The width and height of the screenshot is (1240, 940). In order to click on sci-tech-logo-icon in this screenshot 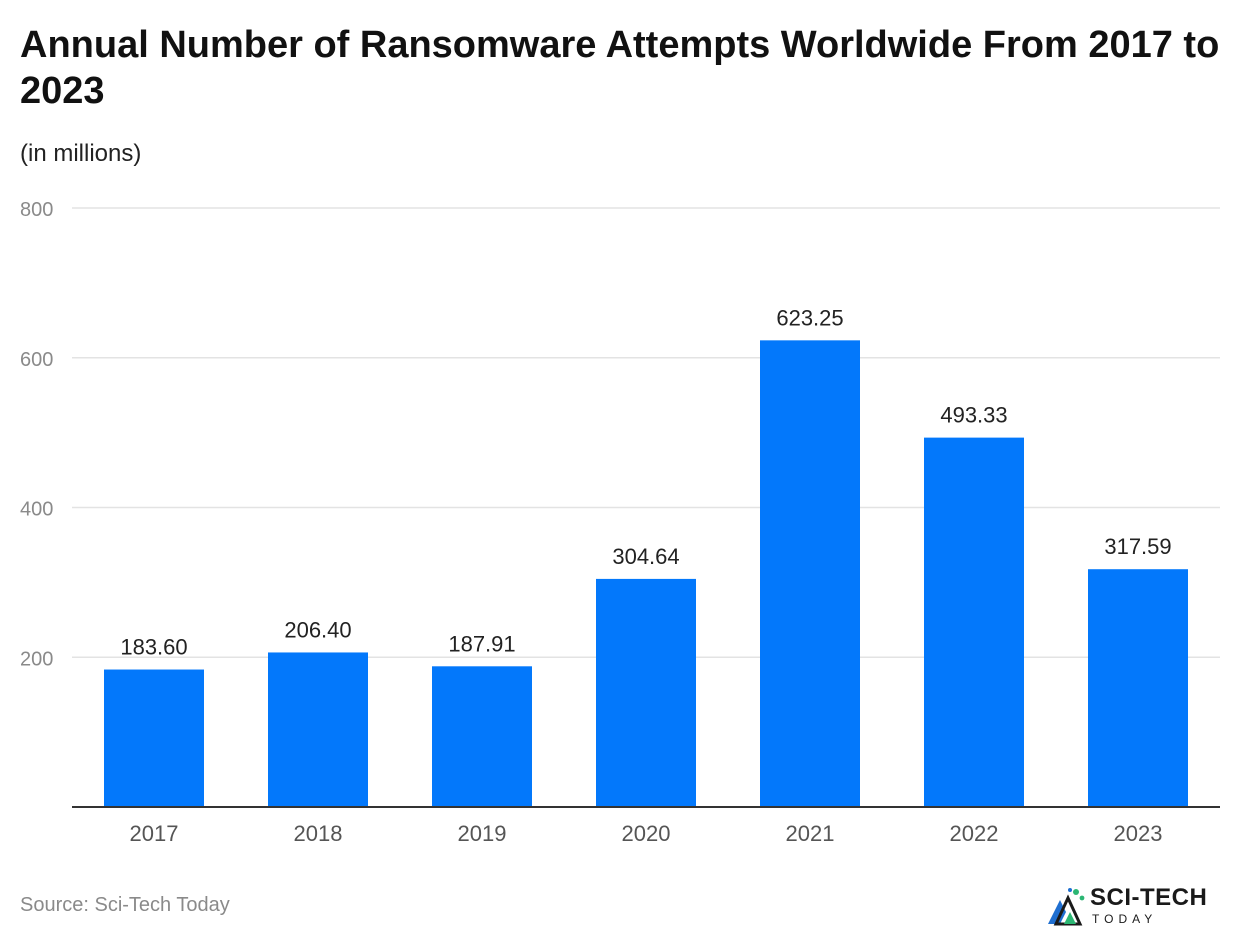, I will do `click(1066, 907)`.